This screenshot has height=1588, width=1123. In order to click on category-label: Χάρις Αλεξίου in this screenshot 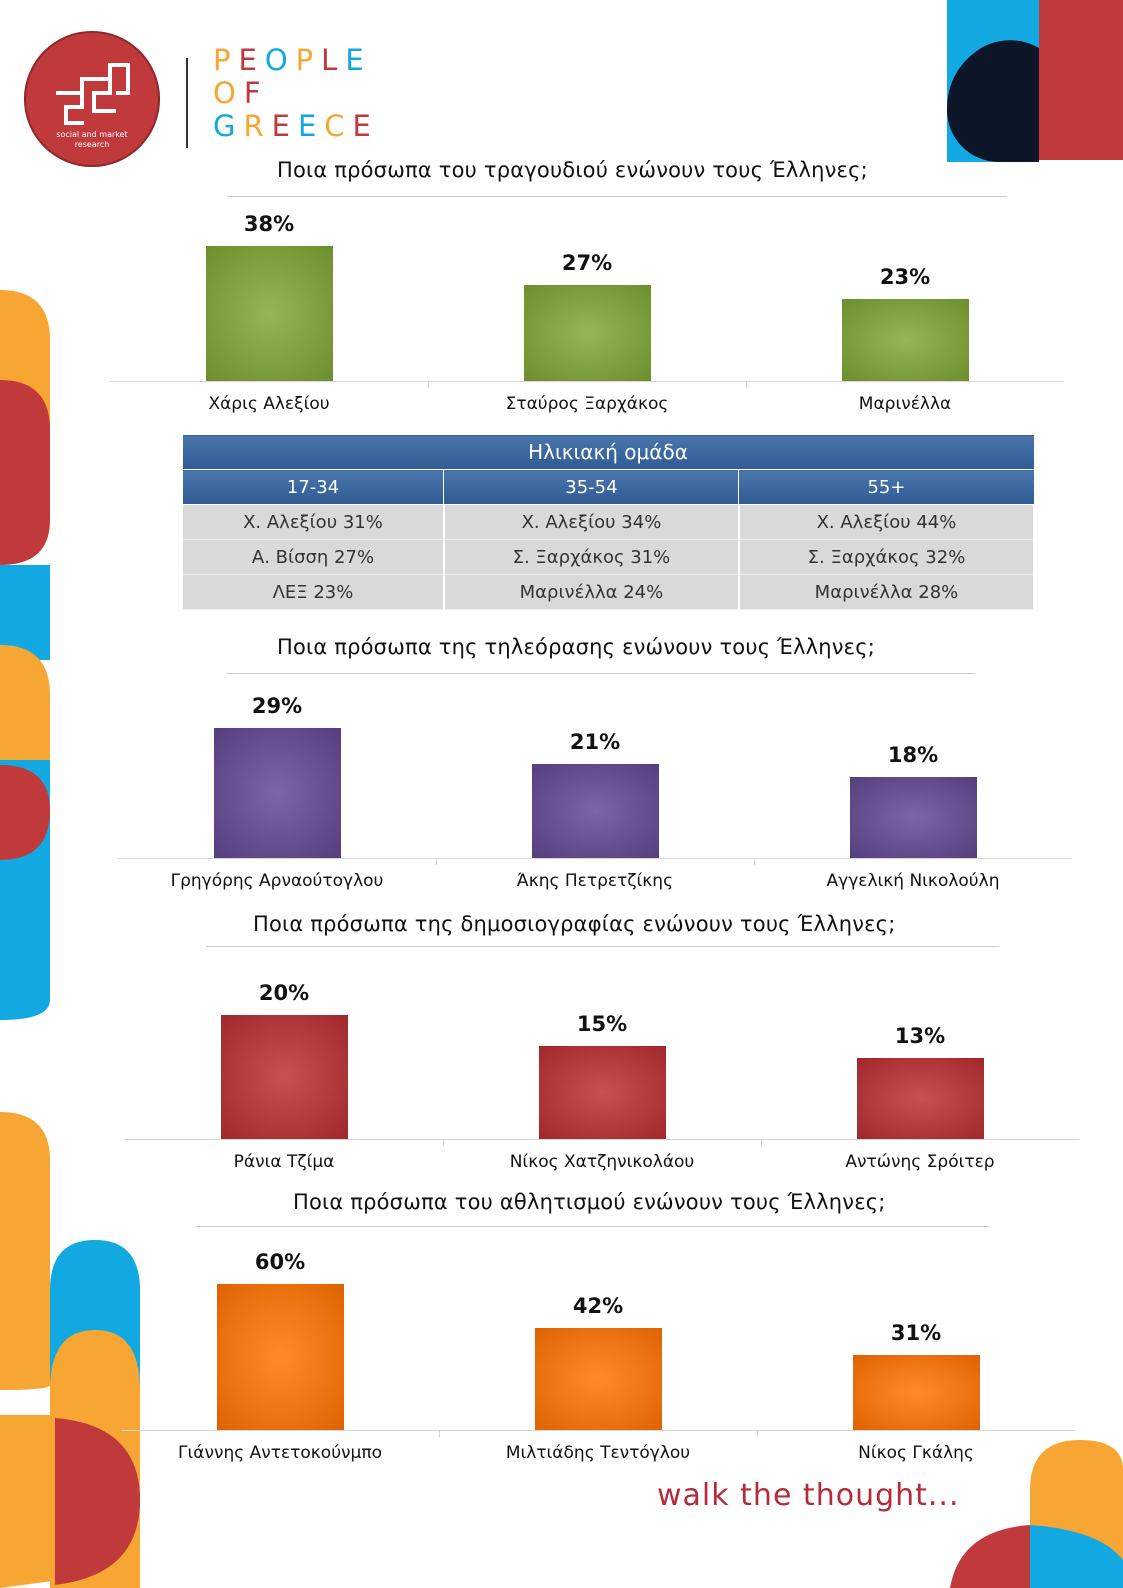, I will do `click(269, 404)`.